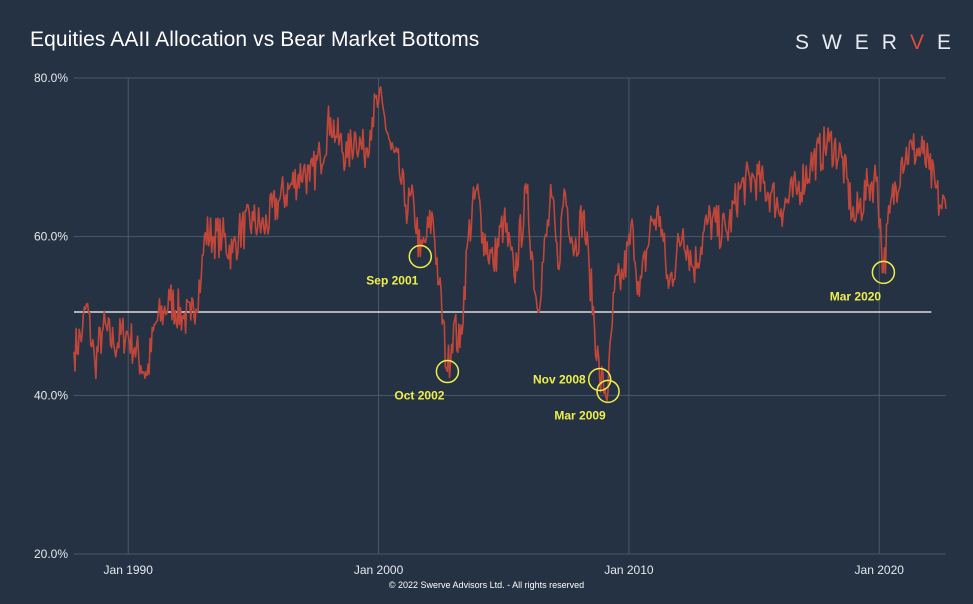 This screenshot has width=973, height=604. What do you see at coordinates (629, 570) in the screenshot?
I see `x-tick-label: Jan 2010` at bounding box center [629, 570].